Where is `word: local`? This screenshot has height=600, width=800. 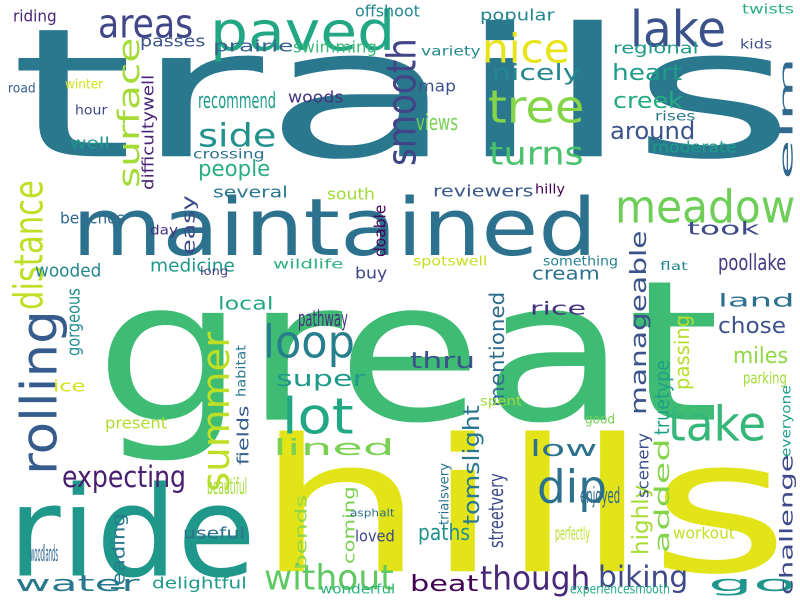 word: local is located at coordinates (246, 303).